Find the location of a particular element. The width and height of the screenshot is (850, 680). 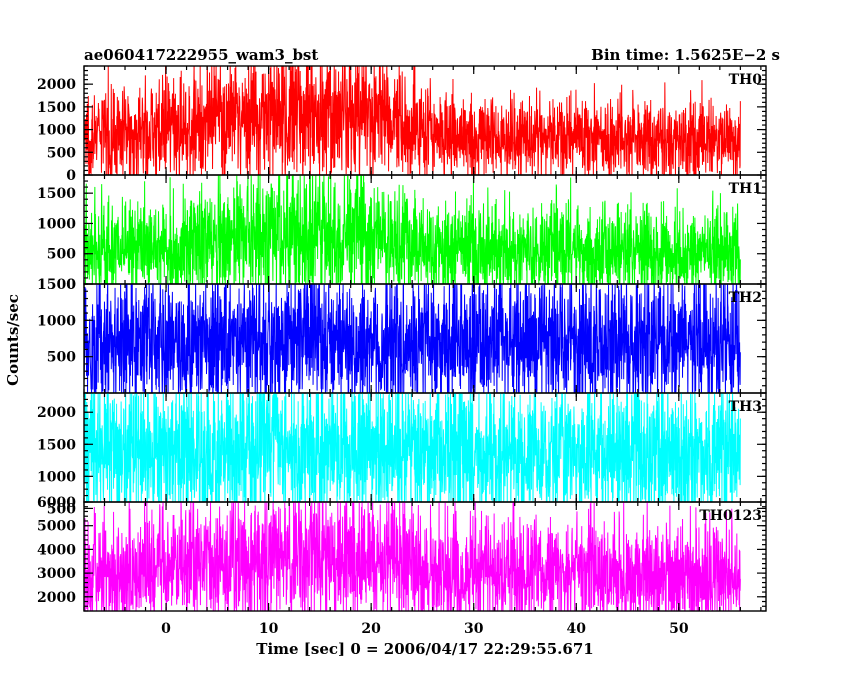

x-tick-label: 0 is located at coordinates (166, 629).